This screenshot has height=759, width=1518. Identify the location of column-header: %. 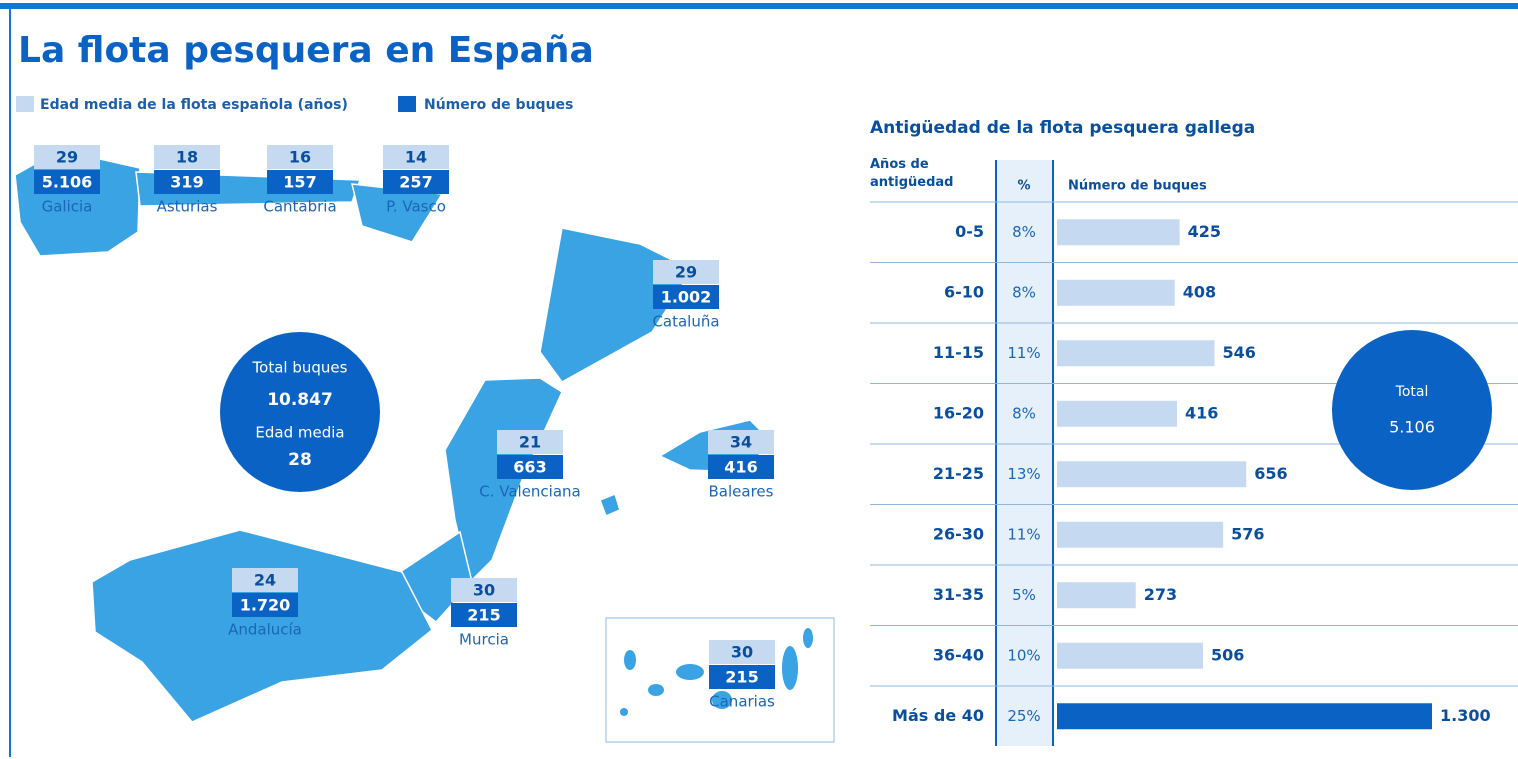
(1023, 186).